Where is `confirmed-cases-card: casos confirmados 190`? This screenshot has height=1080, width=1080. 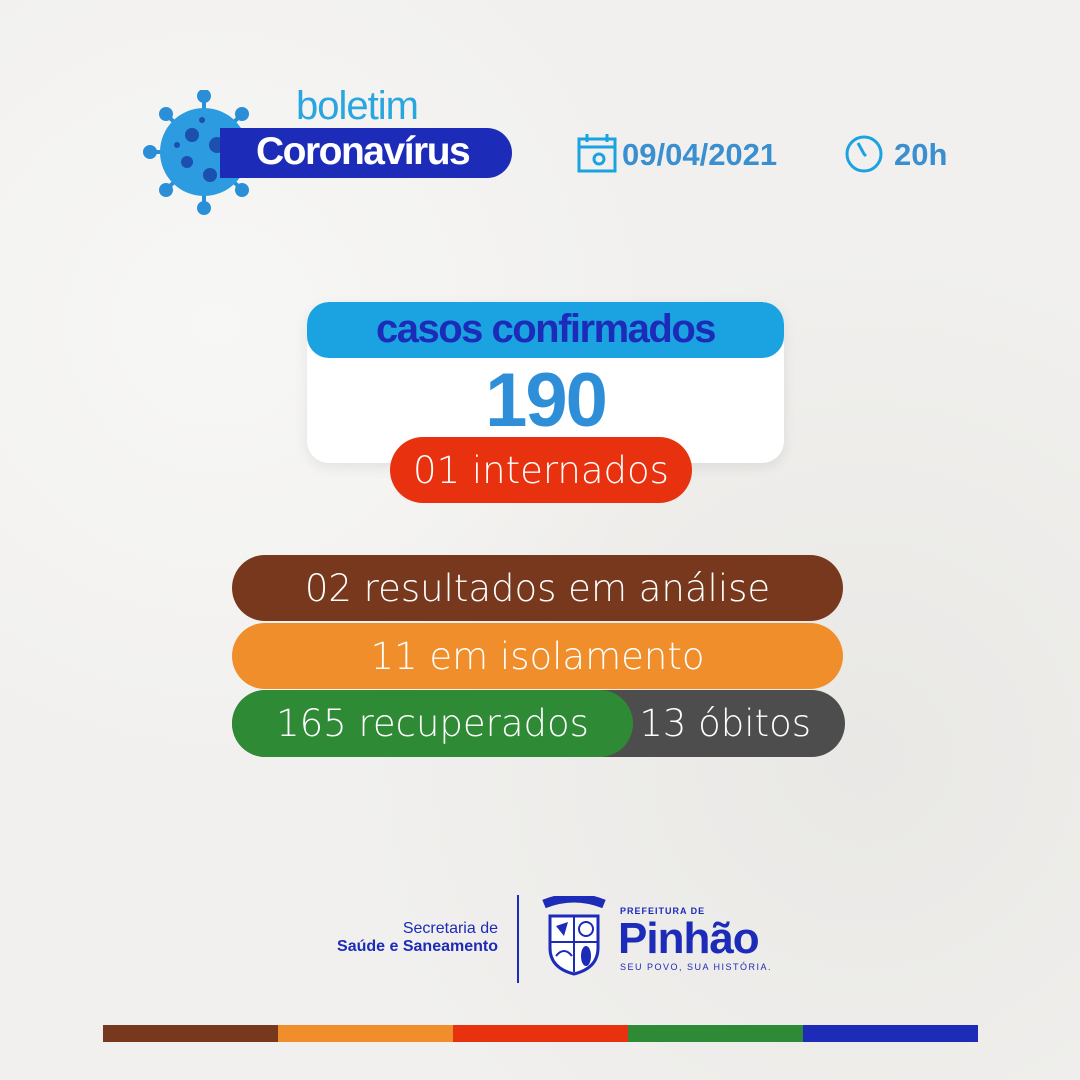
confirmed-cases-card: casos confirmados 190 is located at coordinates (545, 382).